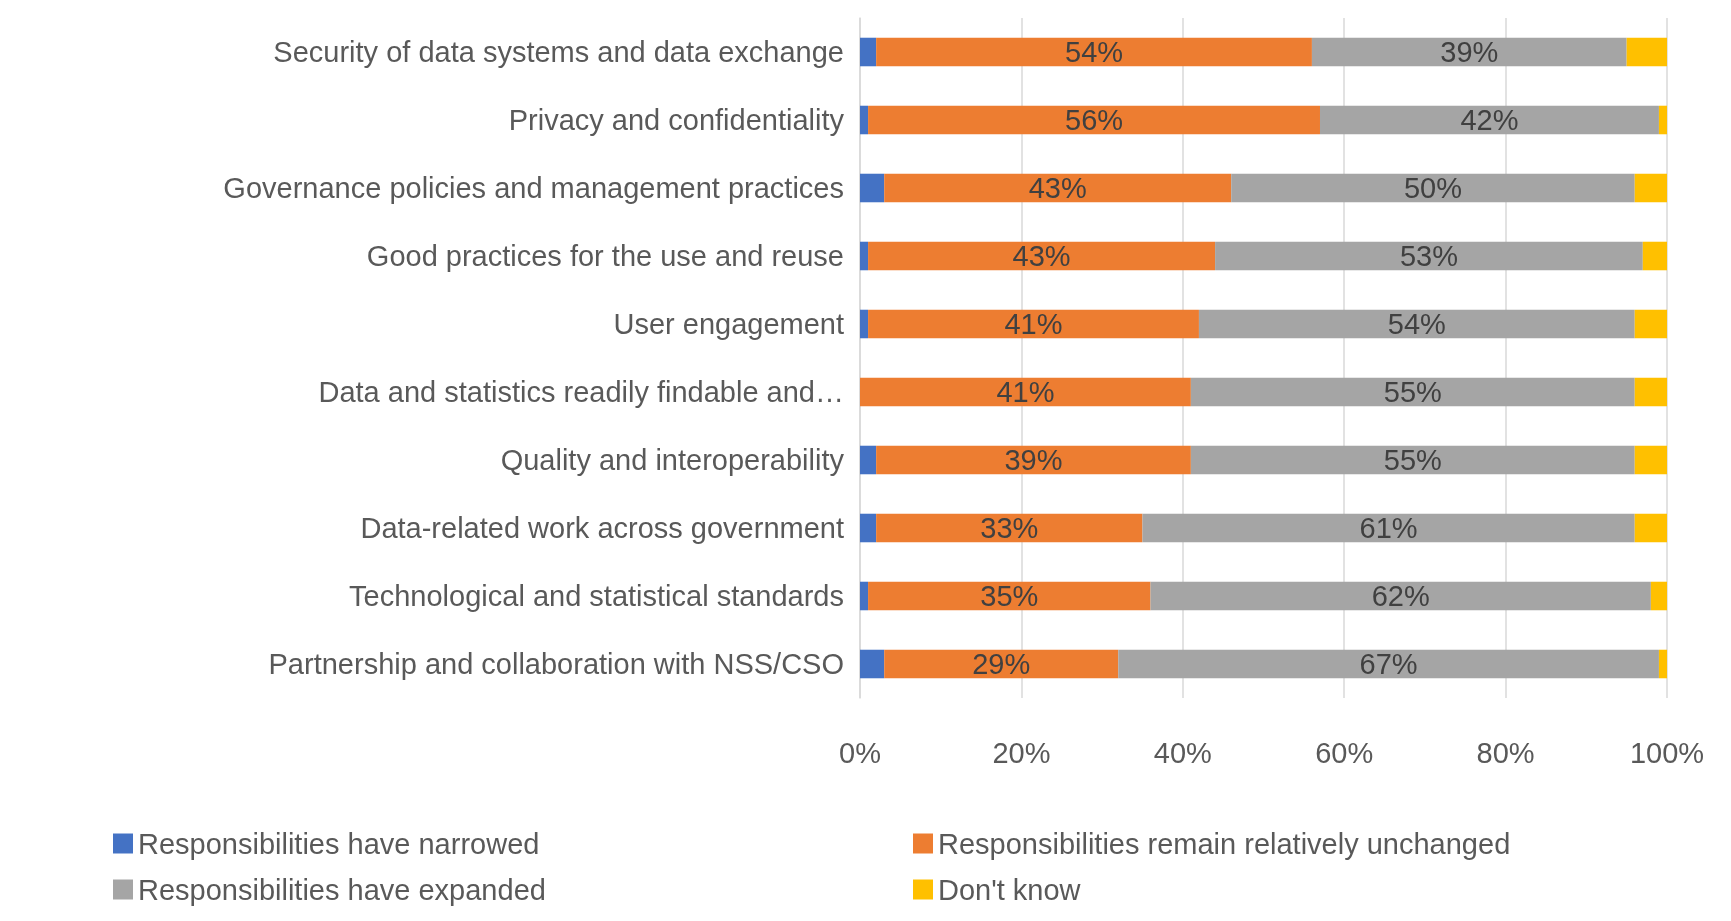 The height and width of the screenshot is (921, 1731). What do you see at coordinates (558, 52) in the screenshot?
I see `y-tick-label: Security of data systems and data exchange` at bounding box center [558, 52].